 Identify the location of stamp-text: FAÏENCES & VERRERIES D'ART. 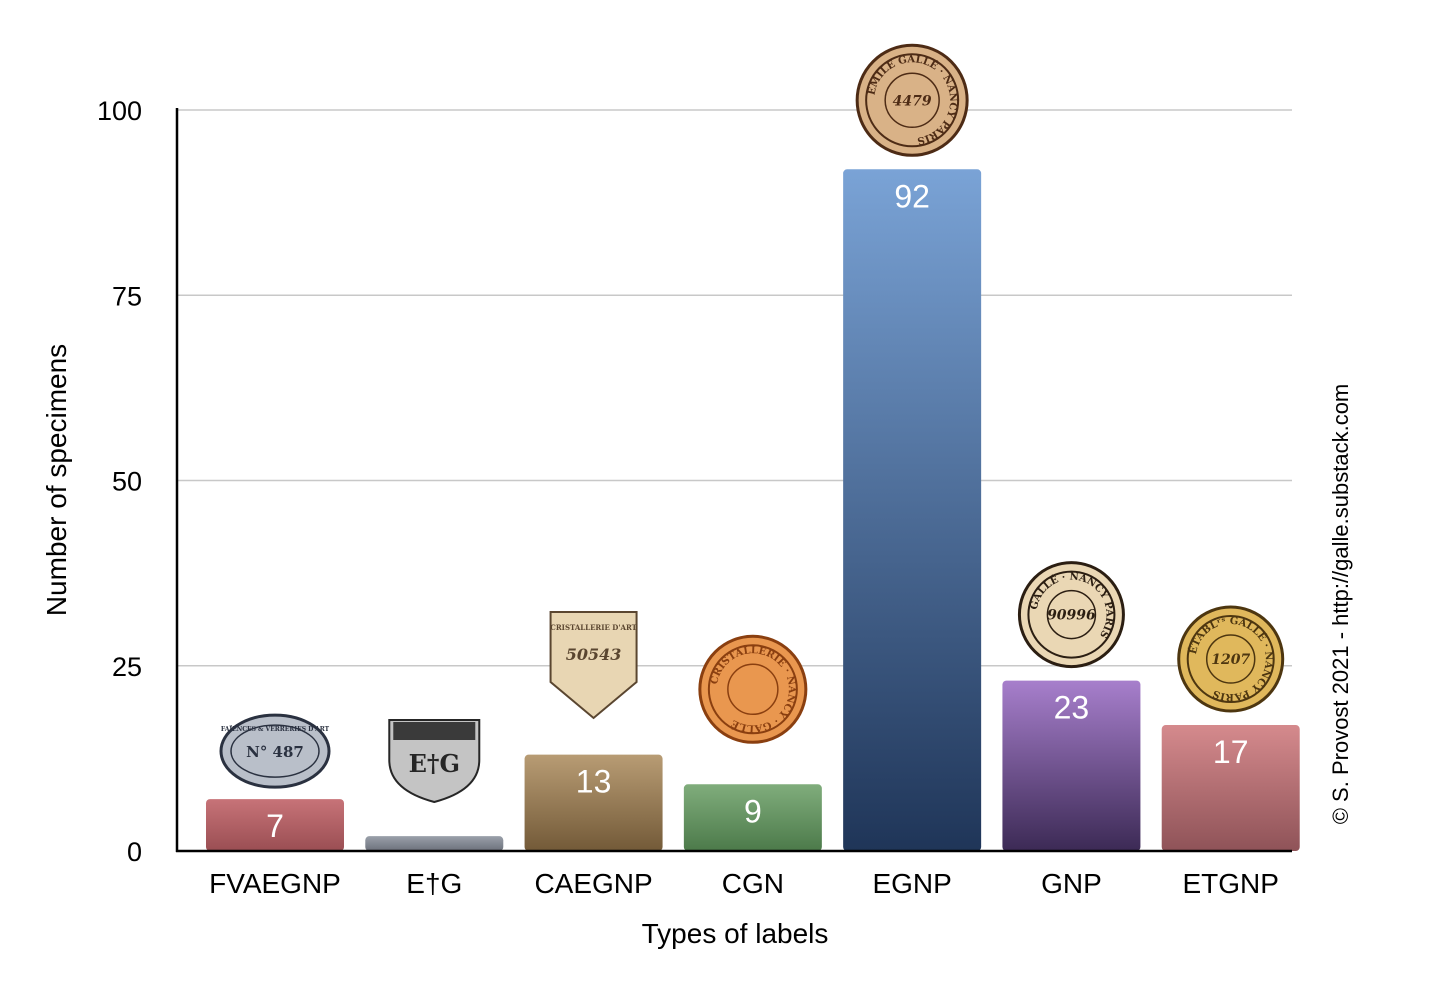
(275, 729).